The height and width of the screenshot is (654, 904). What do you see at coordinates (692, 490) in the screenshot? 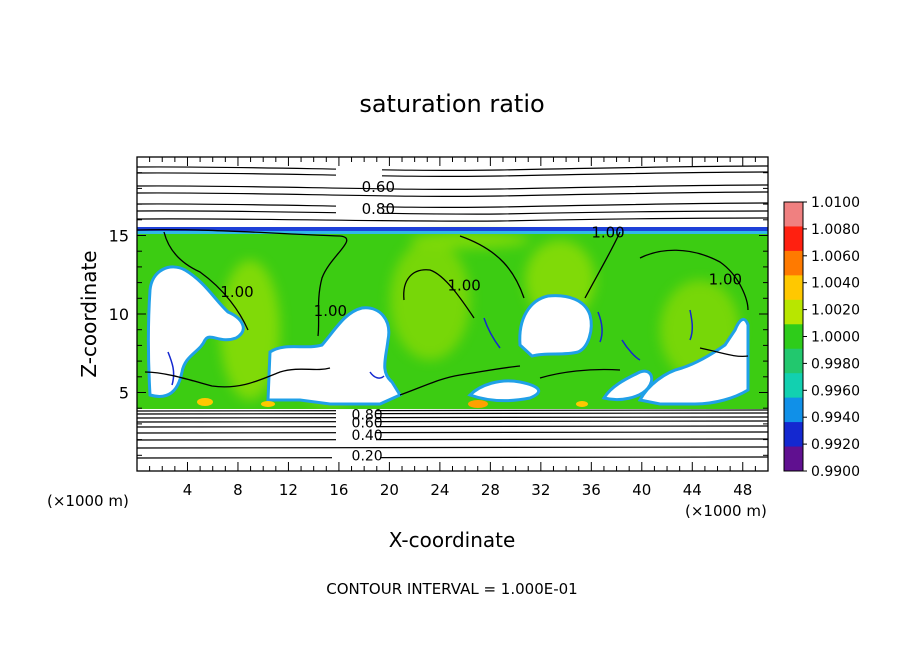
I see `x-tick-label: 44` at bounding box center [692, 490].